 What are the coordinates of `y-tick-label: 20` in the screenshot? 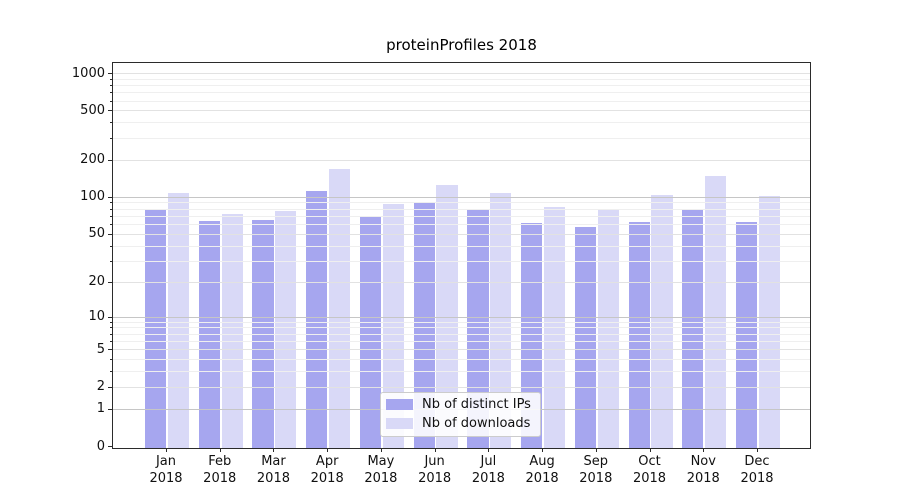 It's located at (96, 282).